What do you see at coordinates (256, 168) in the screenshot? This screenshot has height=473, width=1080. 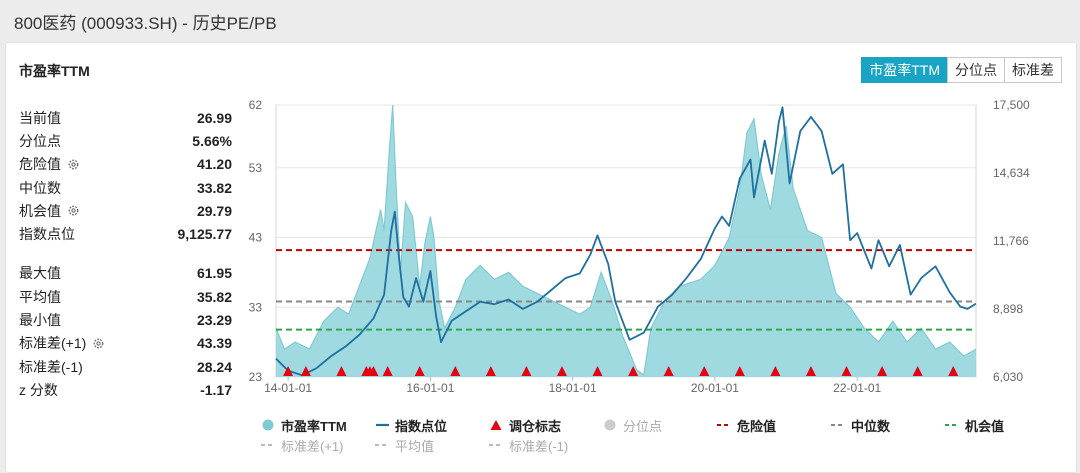 I see `left-axis-tick-label: 53` at bounding box center [256, 168].